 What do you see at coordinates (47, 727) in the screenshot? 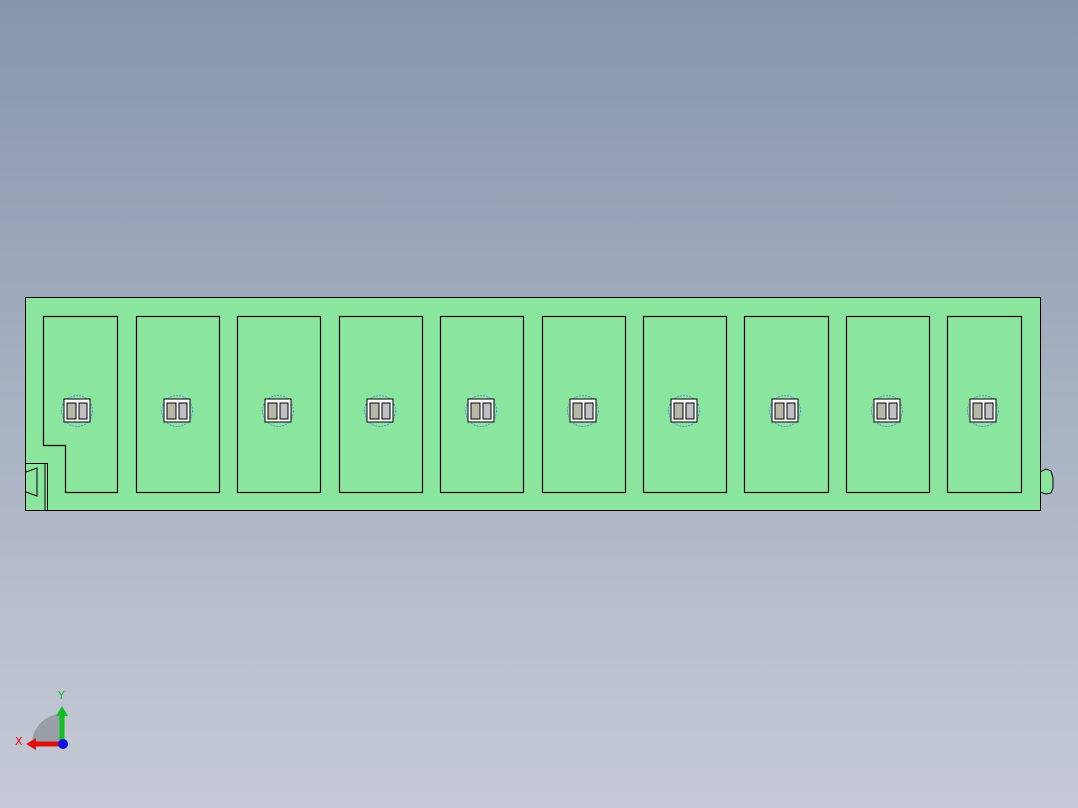
I see `triad-quadrant` at bounding box center [47, 727].